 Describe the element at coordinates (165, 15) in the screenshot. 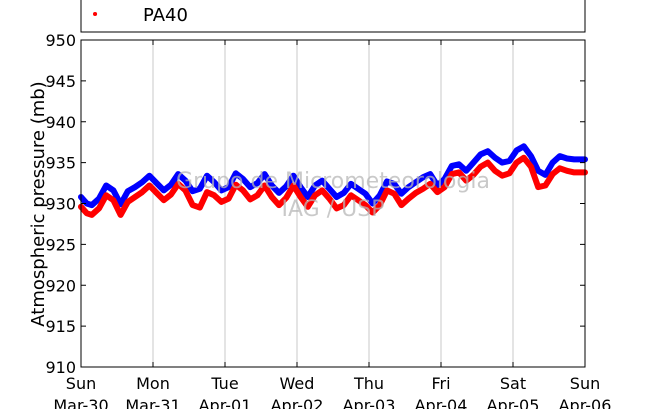

I see `legend-label-pa40: PA40` at that location.